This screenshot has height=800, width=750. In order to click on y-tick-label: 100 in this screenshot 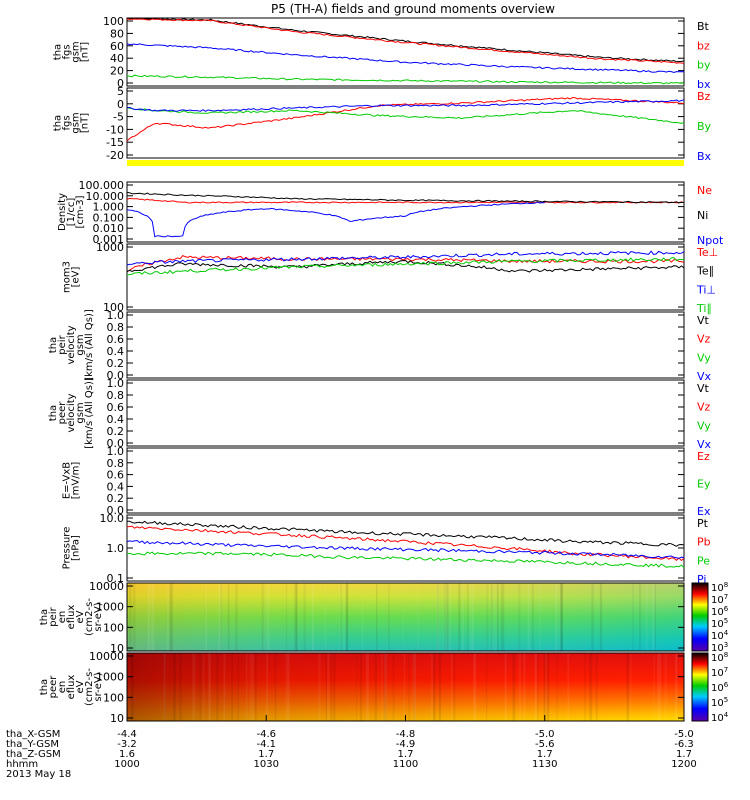, I will do `click(113, 627)`.